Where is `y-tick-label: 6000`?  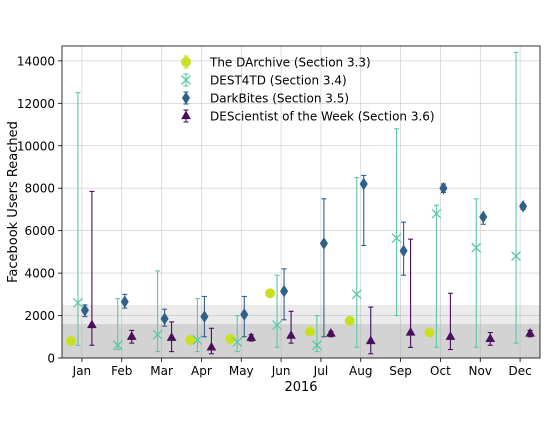 y-tick-label: 6000 is located at coordinates (39, 231).